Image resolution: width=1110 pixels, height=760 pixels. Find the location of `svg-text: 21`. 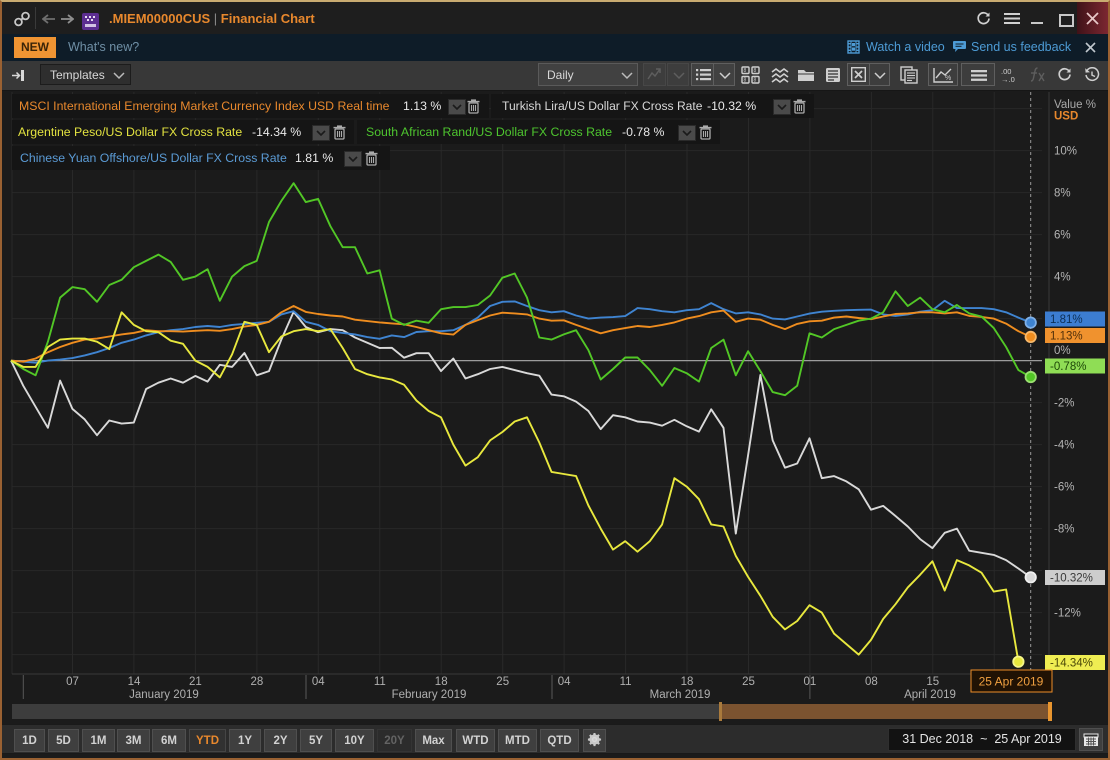

svg-text: 21 is located at coordinates (195, 682).